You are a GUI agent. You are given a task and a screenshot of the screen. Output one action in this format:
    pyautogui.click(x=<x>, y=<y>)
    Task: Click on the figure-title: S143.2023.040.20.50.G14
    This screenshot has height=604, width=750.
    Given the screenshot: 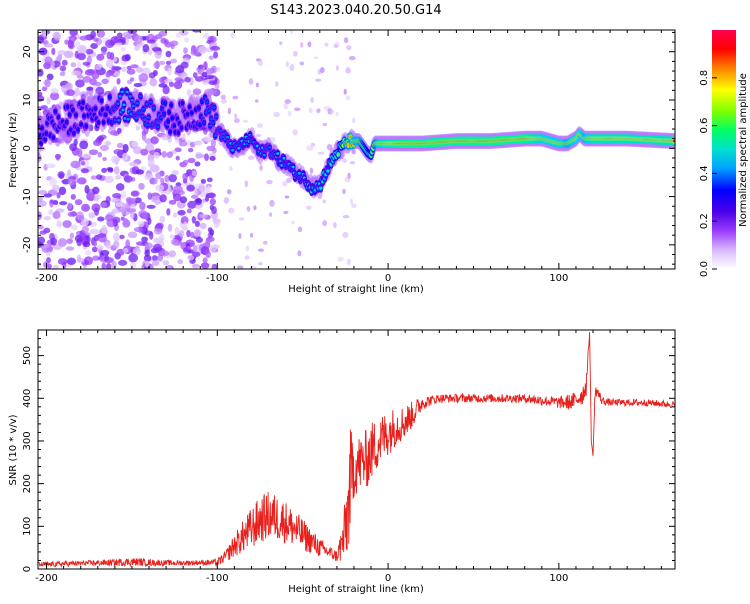 What is the action you would take?
    pyautogui.click(x=355, y=10)
    